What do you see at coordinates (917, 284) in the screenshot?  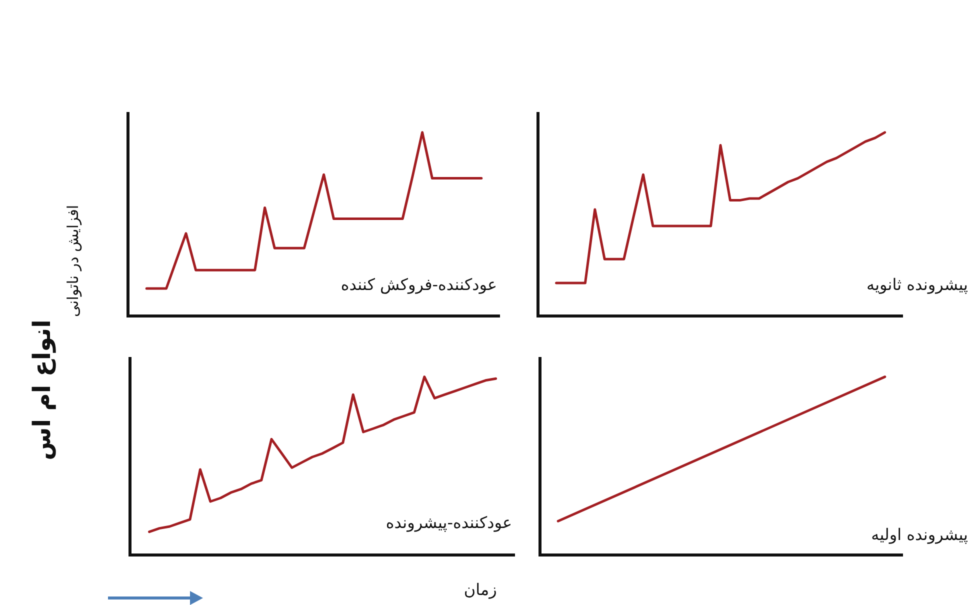 I see `text: پیشرونده ثانویه` at bounding box center [917, 284].